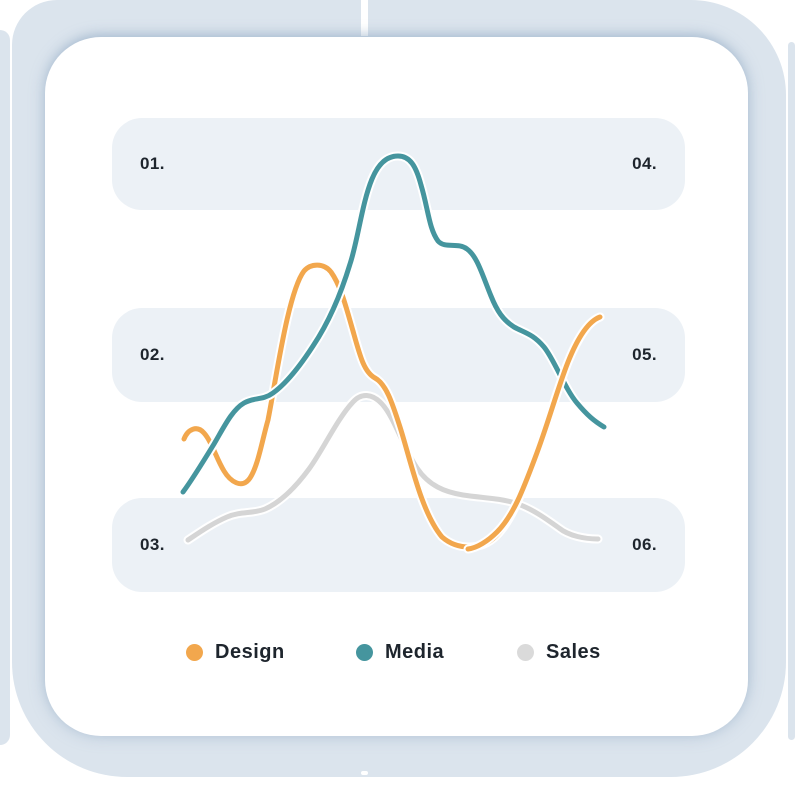 This screenshot has width=800, height=800. Describe the element at coordinates (791, 391) in the screenshot. I see `background-sliver-right` at that location.